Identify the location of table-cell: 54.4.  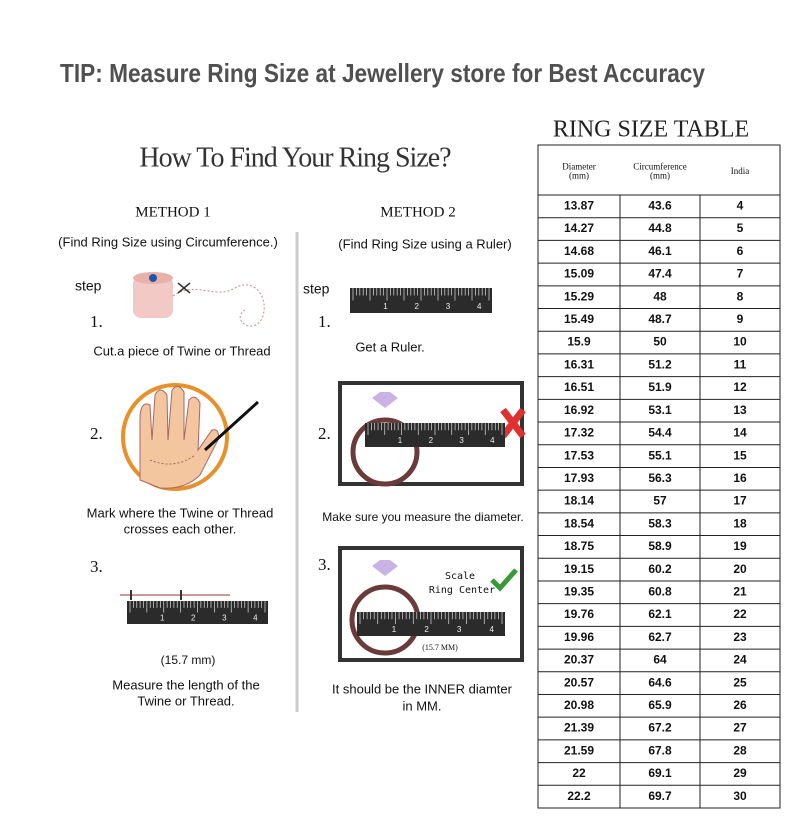
(660, 433).